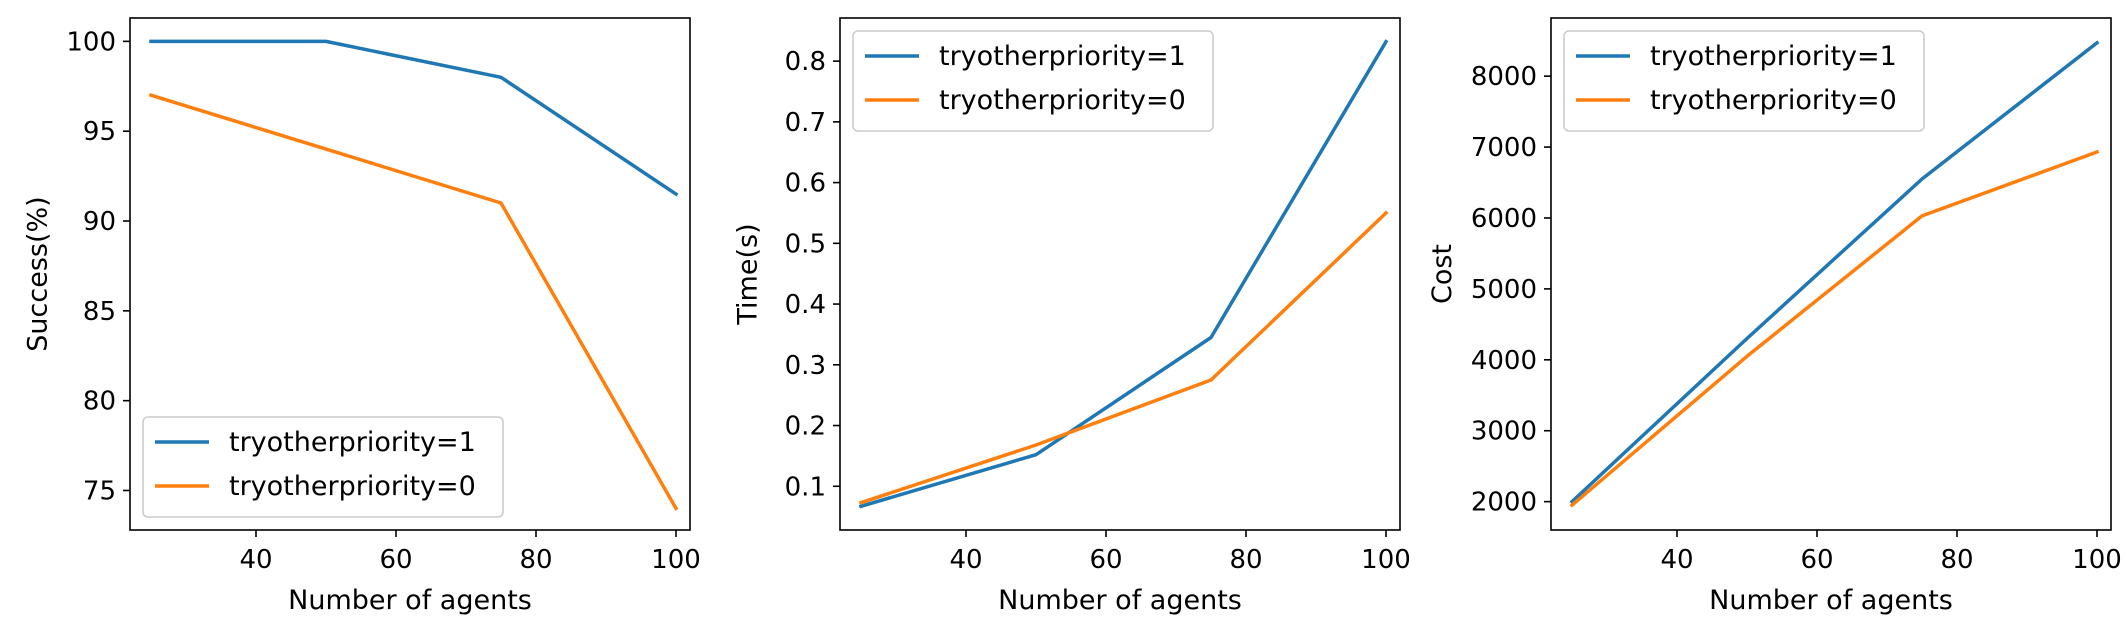  I want to click on y-tick-label: 0.7, so click(805, 123).